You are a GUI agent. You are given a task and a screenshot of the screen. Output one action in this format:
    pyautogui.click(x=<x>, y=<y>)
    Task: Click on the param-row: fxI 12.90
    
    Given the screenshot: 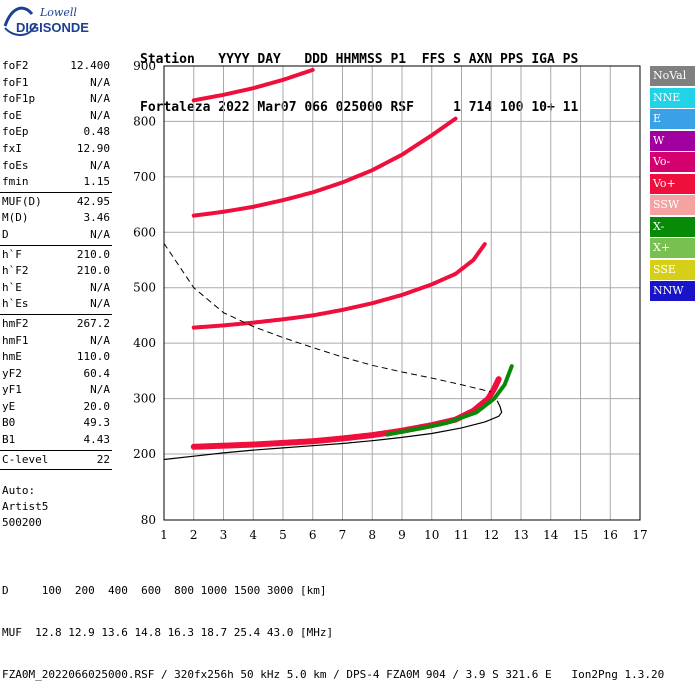 What is the action you would take?
    pyautogui.click(x=56, y=149)
    